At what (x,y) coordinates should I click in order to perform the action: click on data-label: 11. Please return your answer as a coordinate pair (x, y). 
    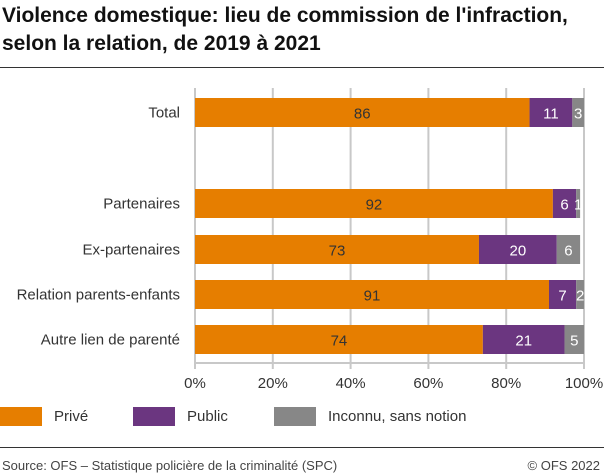
    Looking at the image, I should click on (551, 114).